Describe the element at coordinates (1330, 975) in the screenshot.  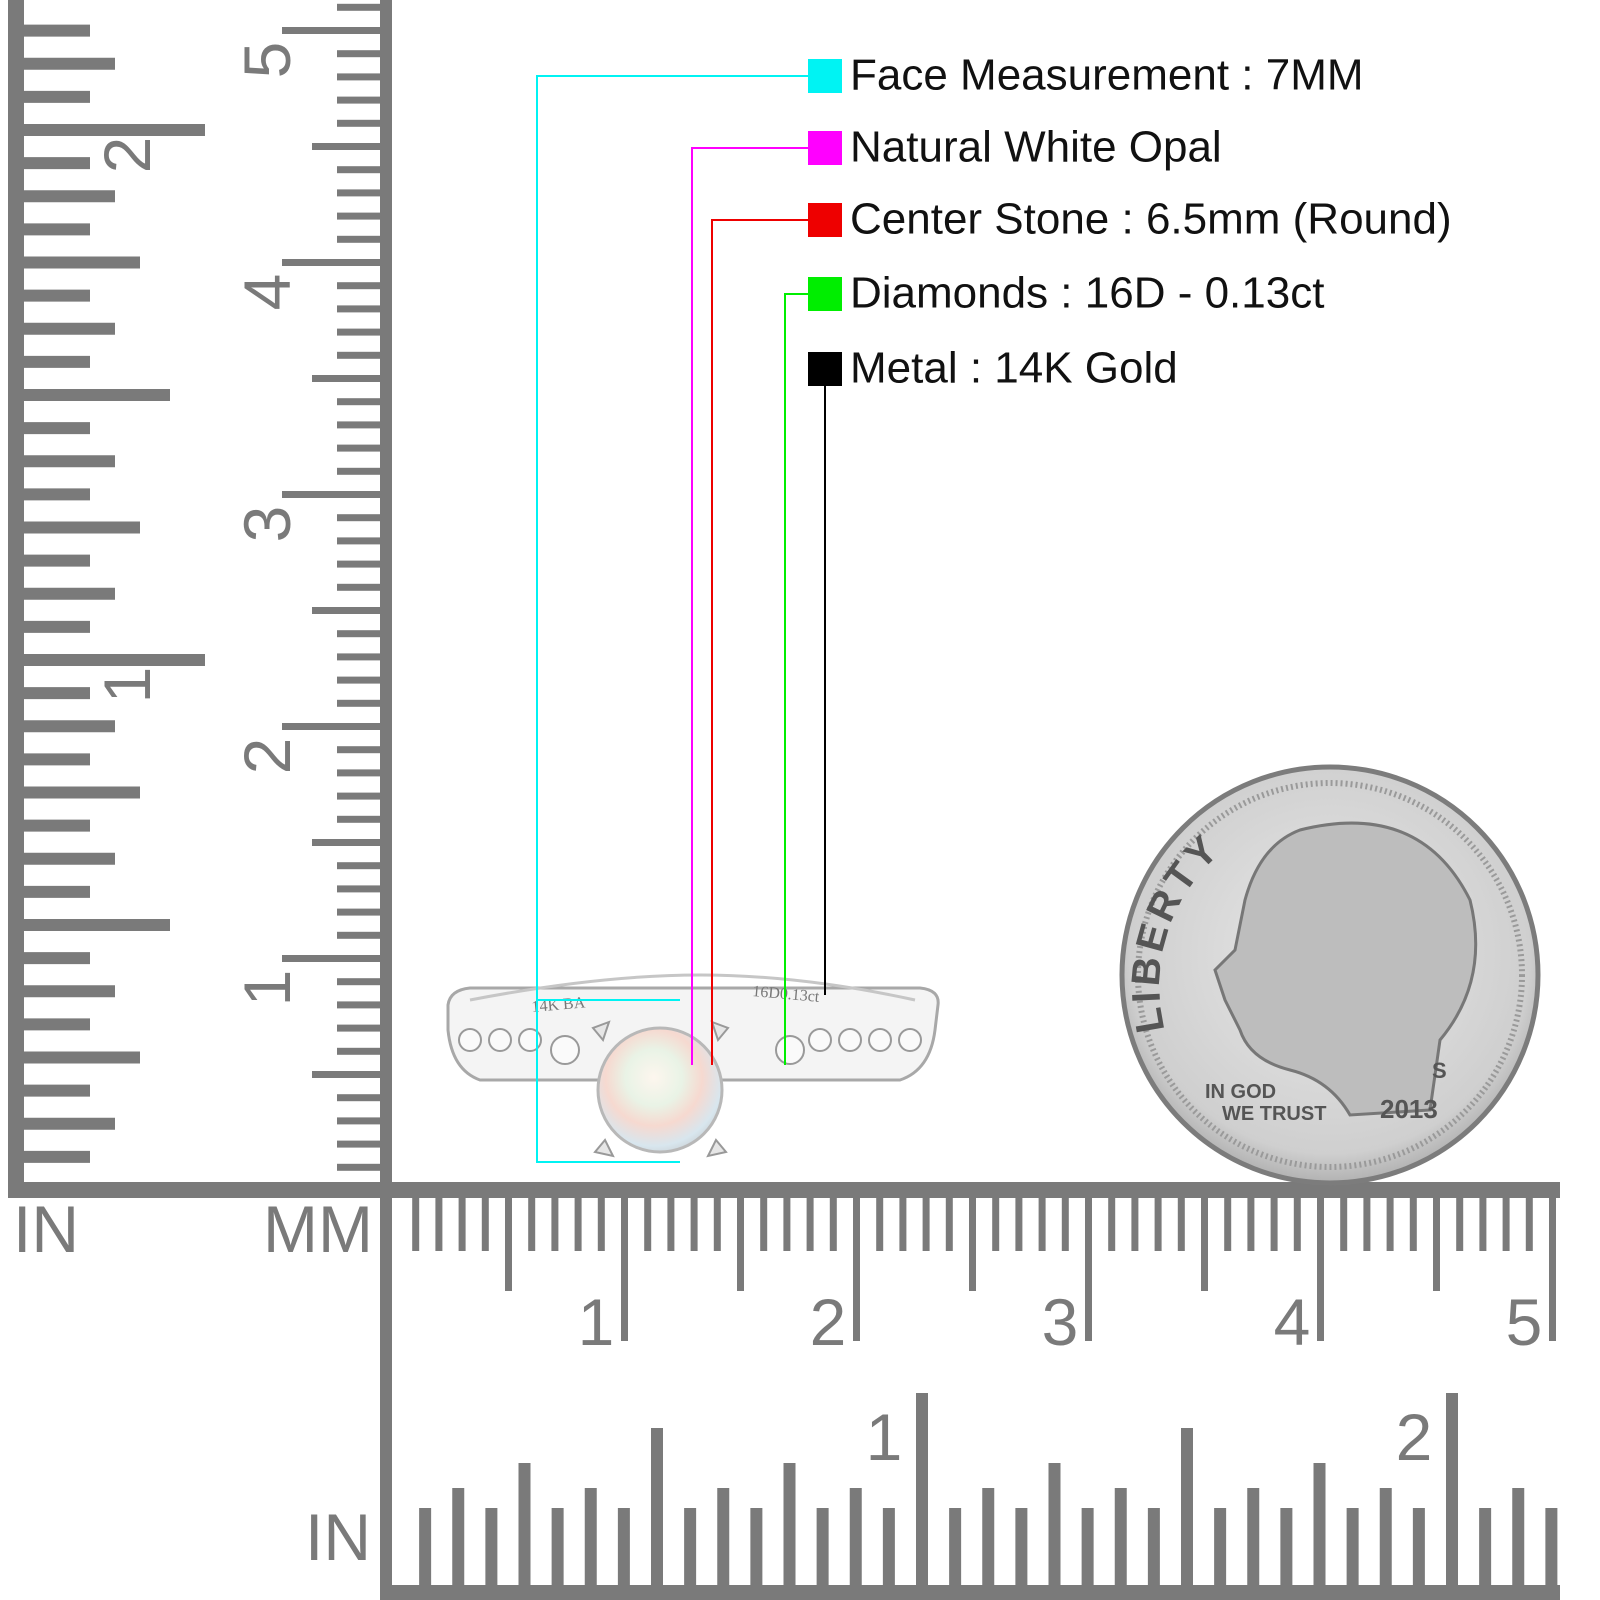
I see `coin-reeding` at that location.